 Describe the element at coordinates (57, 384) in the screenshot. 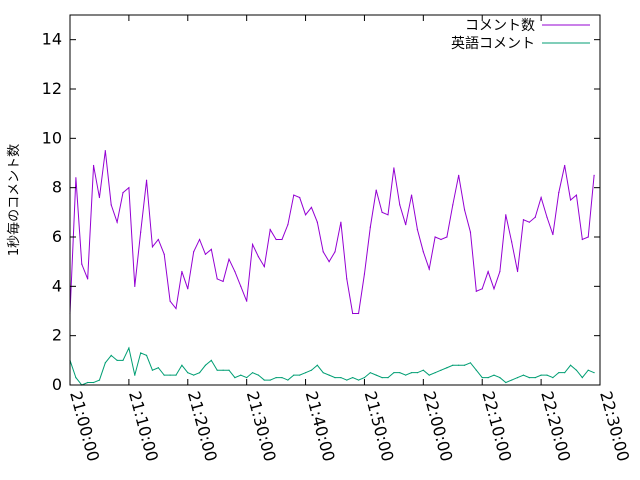

I see `y-tick-label: 0` at that location.